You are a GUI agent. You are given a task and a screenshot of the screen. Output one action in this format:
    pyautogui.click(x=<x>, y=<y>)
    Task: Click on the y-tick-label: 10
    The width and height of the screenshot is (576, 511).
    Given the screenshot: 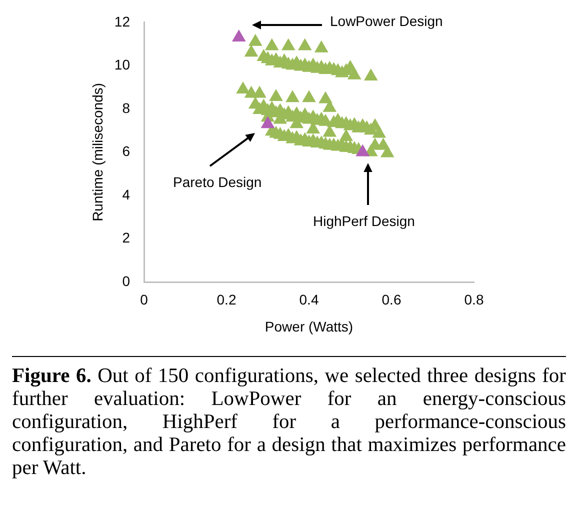 What is the action you would take?
    pyautogui.click(x=122, y=64)
    